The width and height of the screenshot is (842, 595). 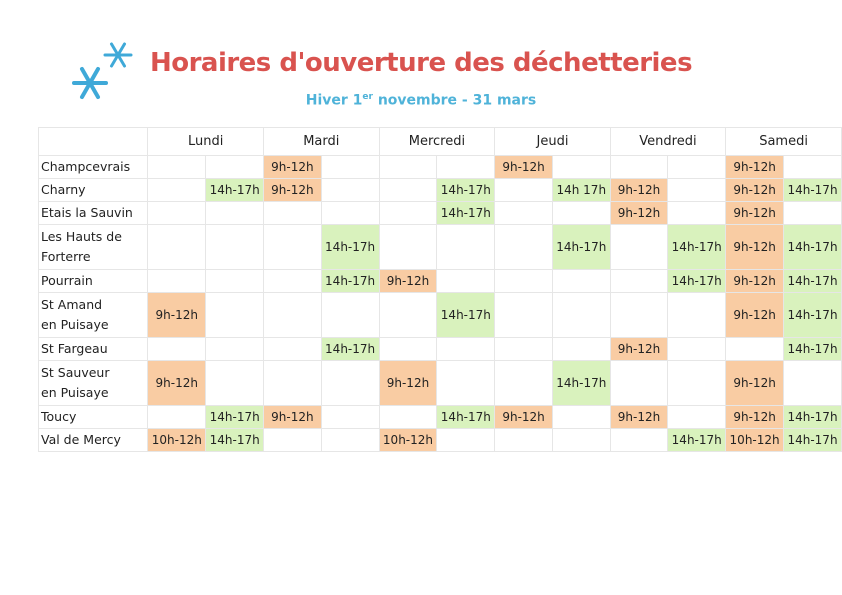 I want to click on site-name: Pourrain, so click(x=93, y=281).